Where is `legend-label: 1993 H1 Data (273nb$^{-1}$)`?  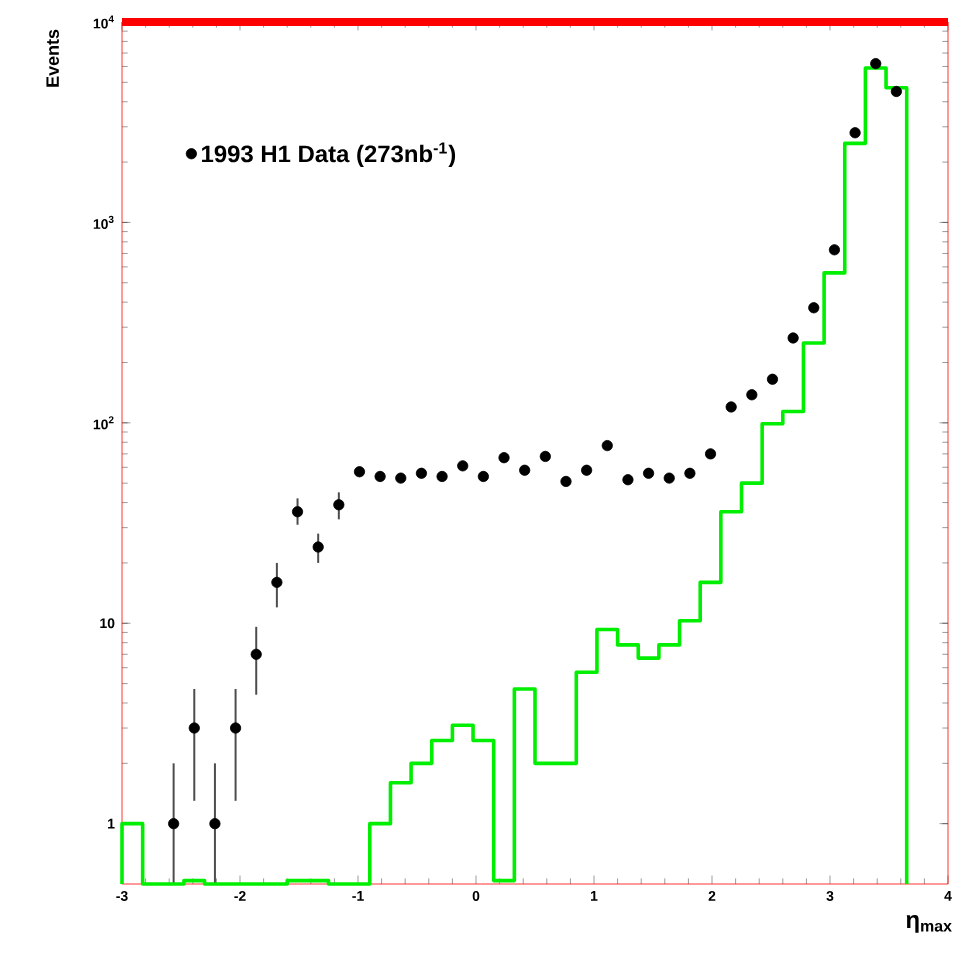 legend-label: 1993 H1 Data (273nb$^{-1}$) is located at coordinates (329, 155).